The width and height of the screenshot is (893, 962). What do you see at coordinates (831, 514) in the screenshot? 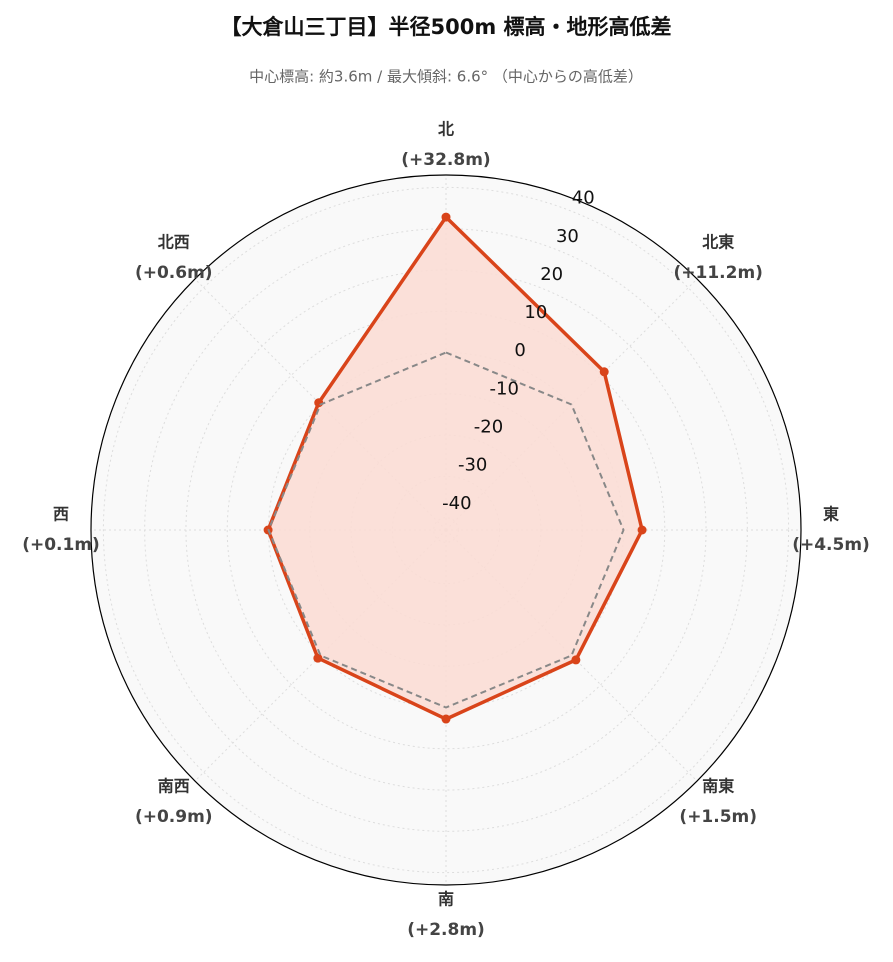
I see `category-label: 東` at bounding box center [831, 514].